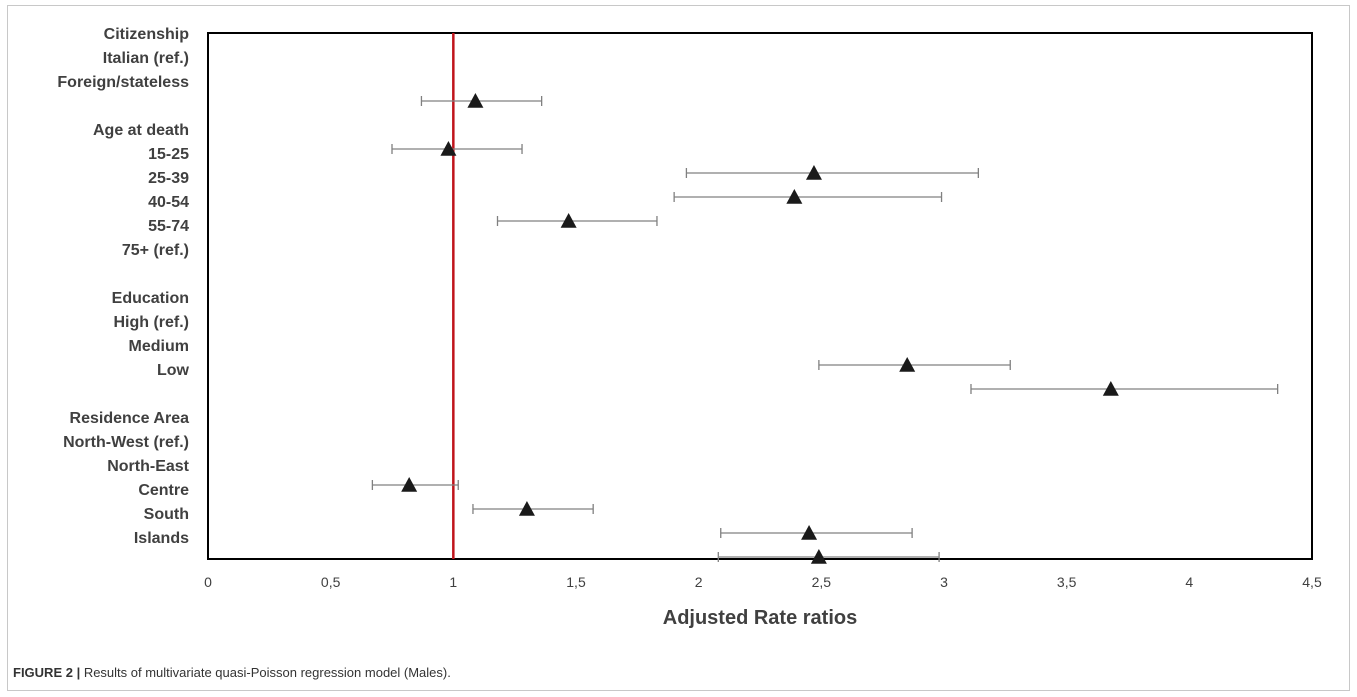 The height and width of the screenshot is (697, 1357). What do you see at coordinates (944, 582) in the screenshot?
I see `x-tick-label: 3` at bounding box center [944, 582].